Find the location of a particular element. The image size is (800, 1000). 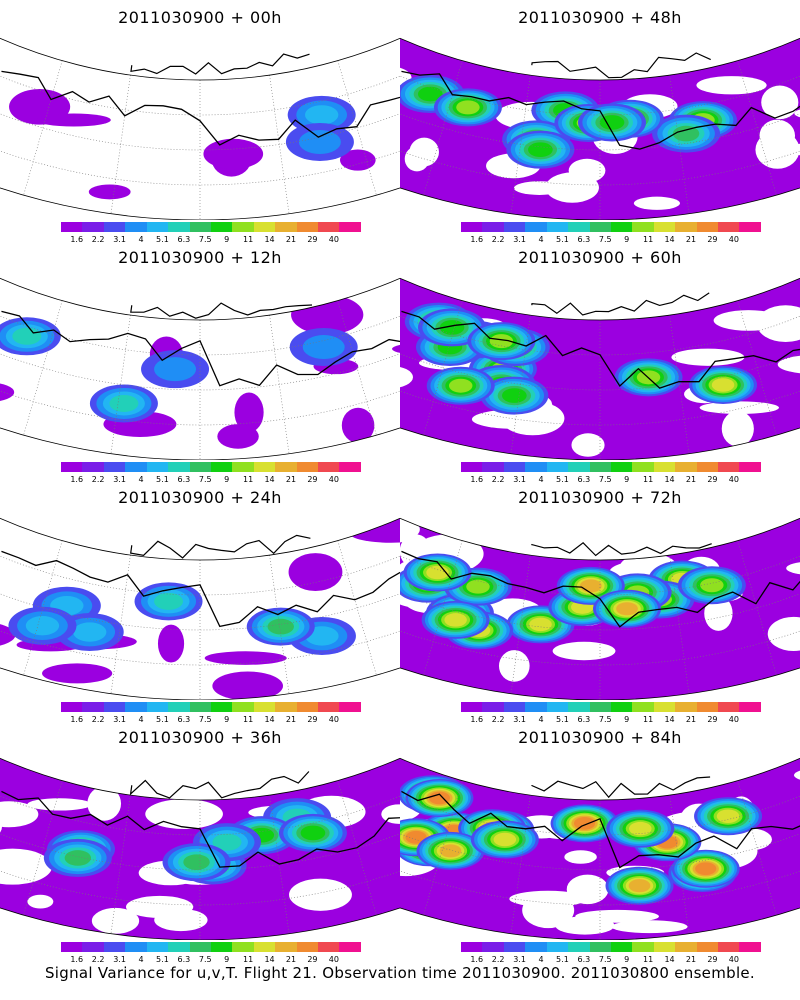

panel-title: 2011030900 + 12h is located at coordinates (200, 257).